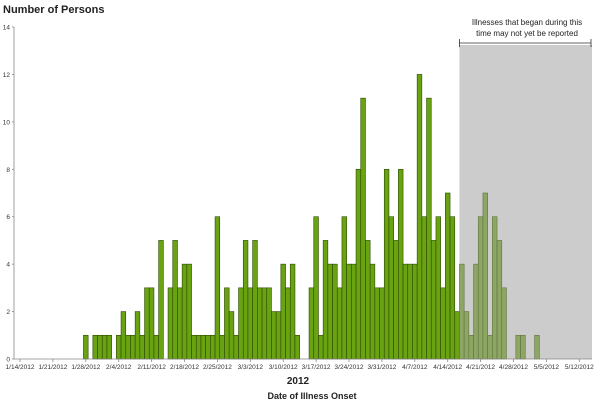  Describe the element at coordinates (447, 367) in the screenshot. I see `x-tick-label: 4/14/2012` at that location.